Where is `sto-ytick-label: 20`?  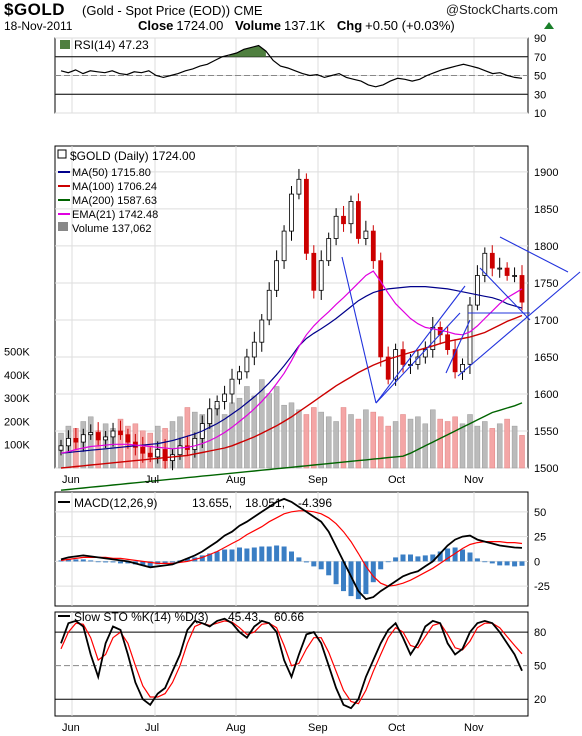
sto-ytick-label: 20 is located at coordinates (540, 700).